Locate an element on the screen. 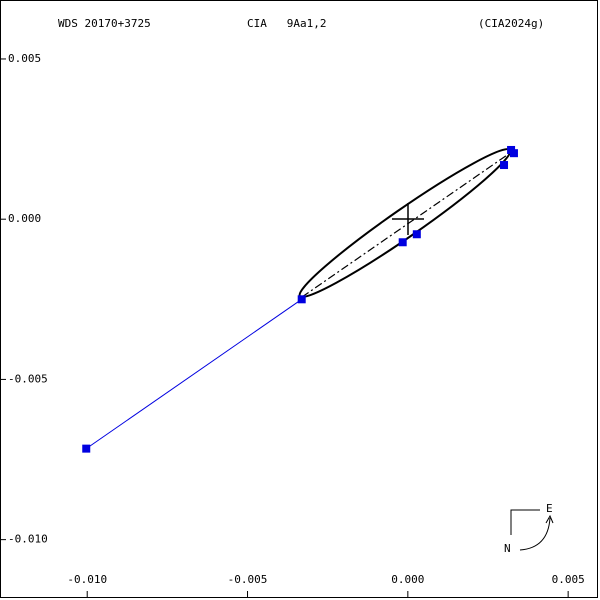  x-tick-label: 0.005 is located at coordinates (568, 579).